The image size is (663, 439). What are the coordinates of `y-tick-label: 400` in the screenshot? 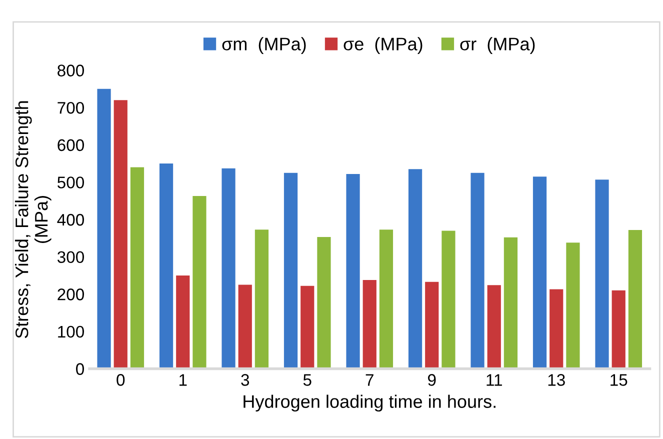 It's located at (70, 220).